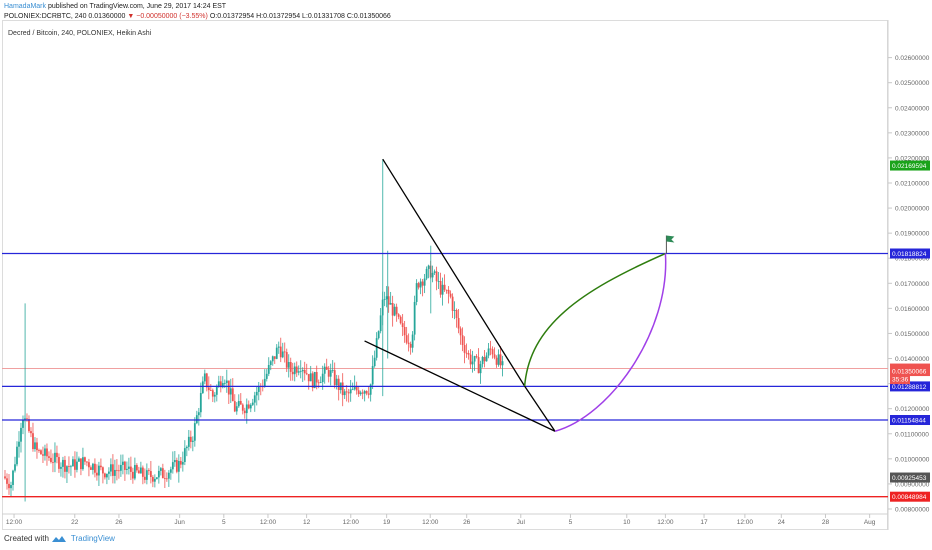 This screenshot has height=550, width=932. Describe the element at coordinates (912, 83) in the screenshot. I see `y-tick-label: 0.02500000` at that location.